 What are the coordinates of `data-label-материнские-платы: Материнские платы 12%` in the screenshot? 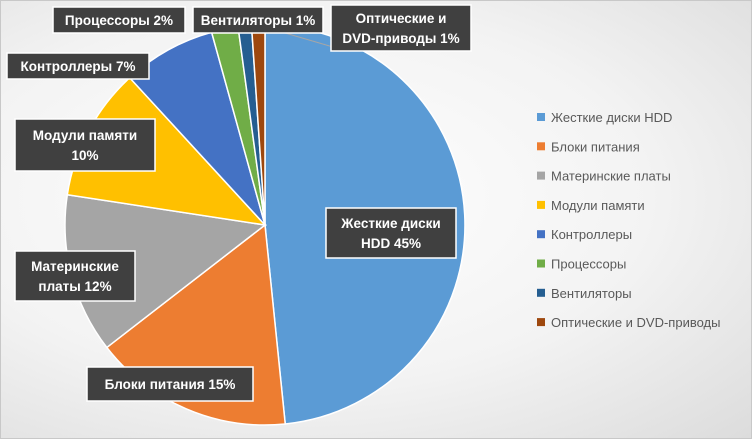 It's located at (75, 276).